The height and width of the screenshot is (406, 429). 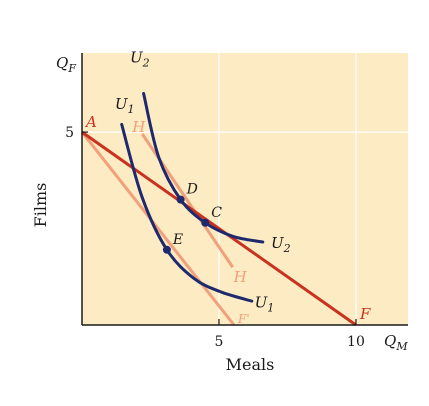 I want to click on line-label-F-prime: F', so click(x=243, y=319).